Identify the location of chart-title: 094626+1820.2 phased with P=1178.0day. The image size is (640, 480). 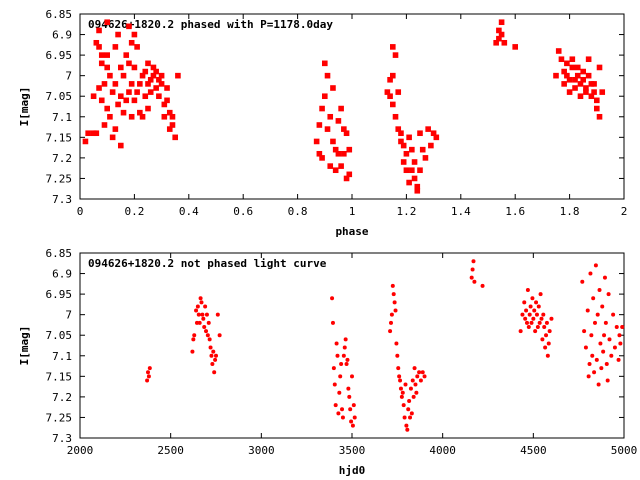
(210, 24).